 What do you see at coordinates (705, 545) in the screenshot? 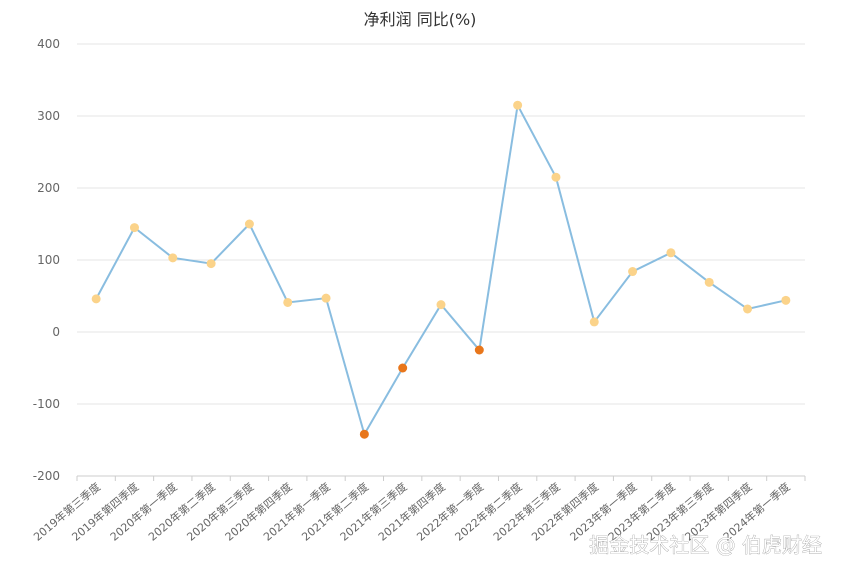
I see `watermark: 掘金技术社区 @ 伯虎财经` at bounding box center [705, 545].